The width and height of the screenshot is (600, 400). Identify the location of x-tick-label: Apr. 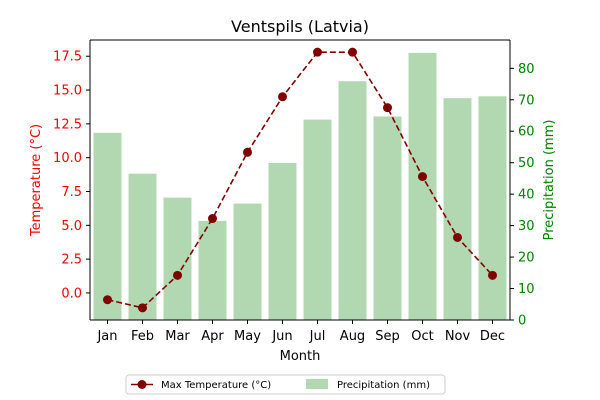
(212, 336).